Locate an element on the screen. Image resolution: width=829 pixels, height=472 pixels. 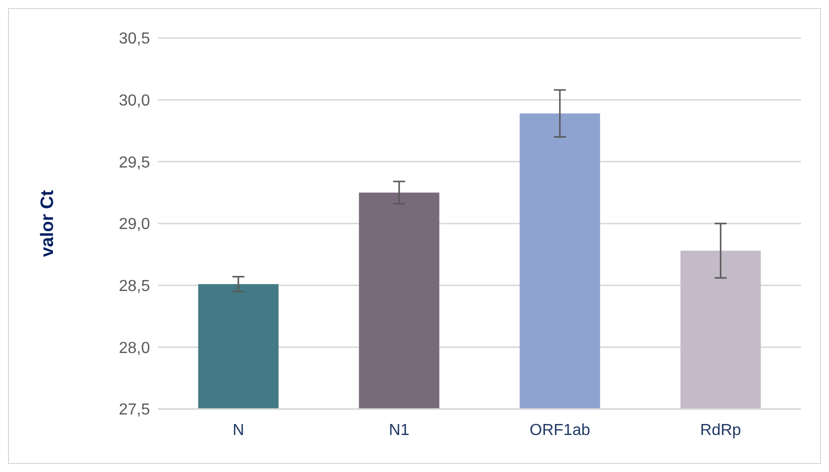
x-tick-label: RdRp is located at coordinates (721, 430).